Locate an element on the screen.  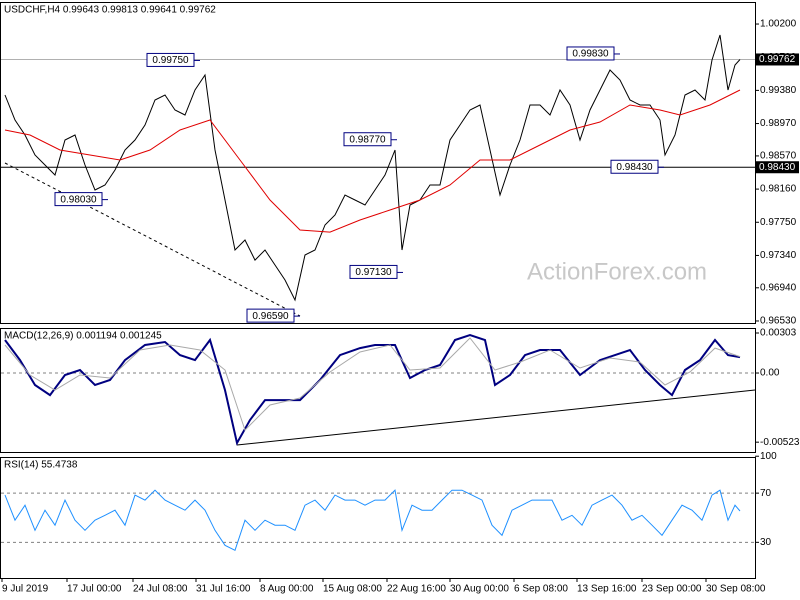
x-tick-label: 30 Sep 08:00 is located at coordinates (736, 589).